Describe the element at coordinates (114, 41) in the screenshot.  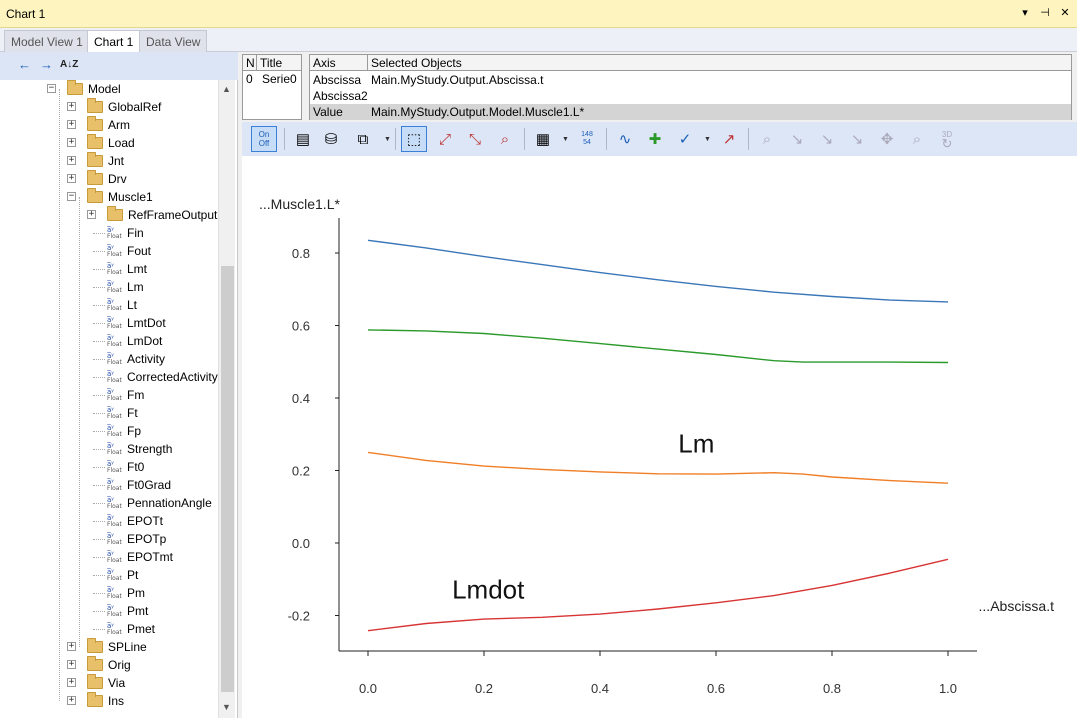
I see `tab-chart-1: Chart 1` at that location.